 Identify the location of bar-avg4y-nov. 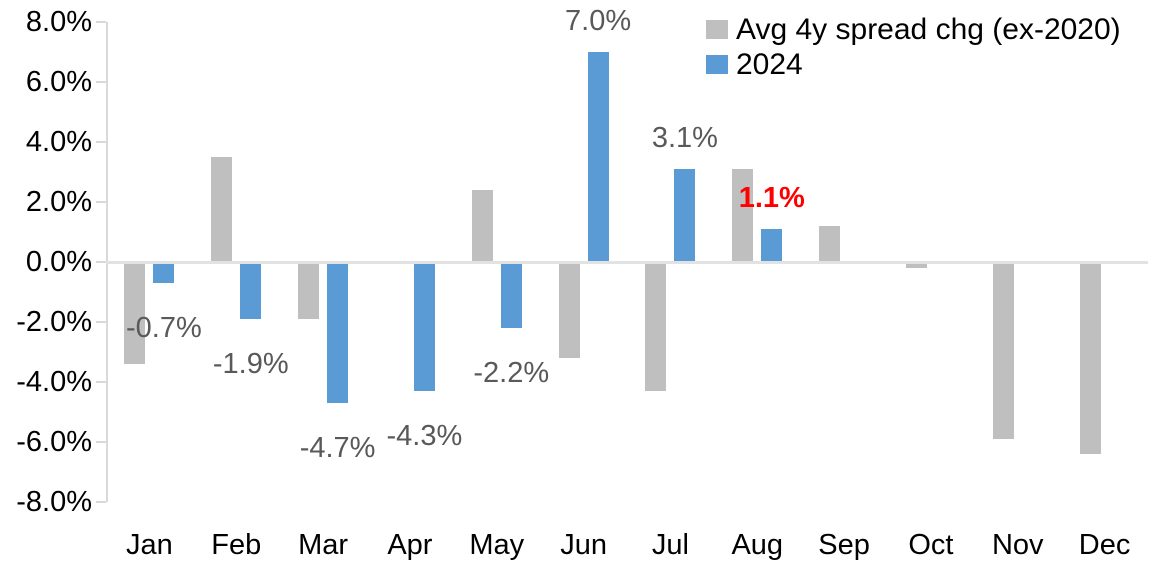
(1003, 350).